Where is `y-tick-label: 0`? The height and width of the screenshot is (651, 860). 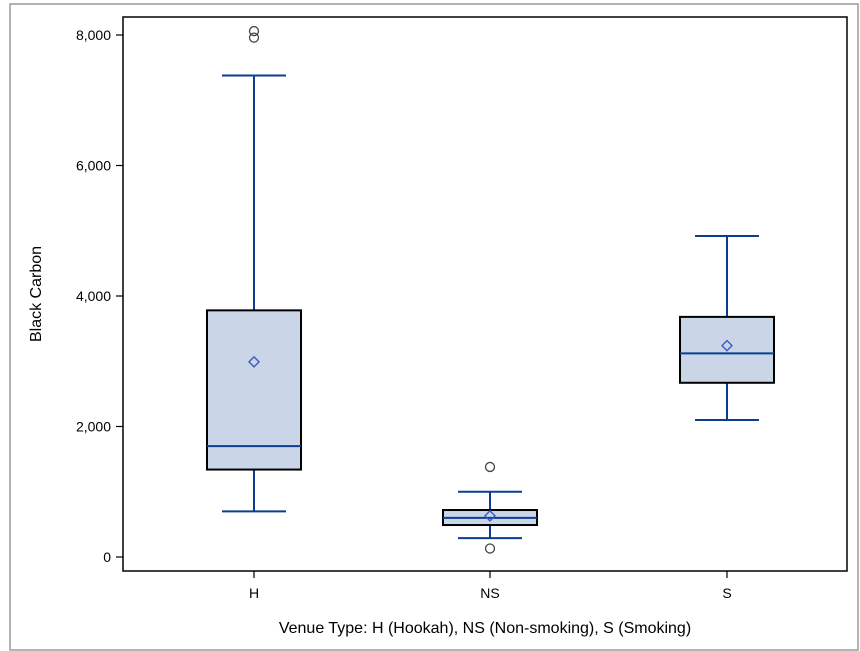
y-tick-label: 0 is located at coordinates (107, 557).